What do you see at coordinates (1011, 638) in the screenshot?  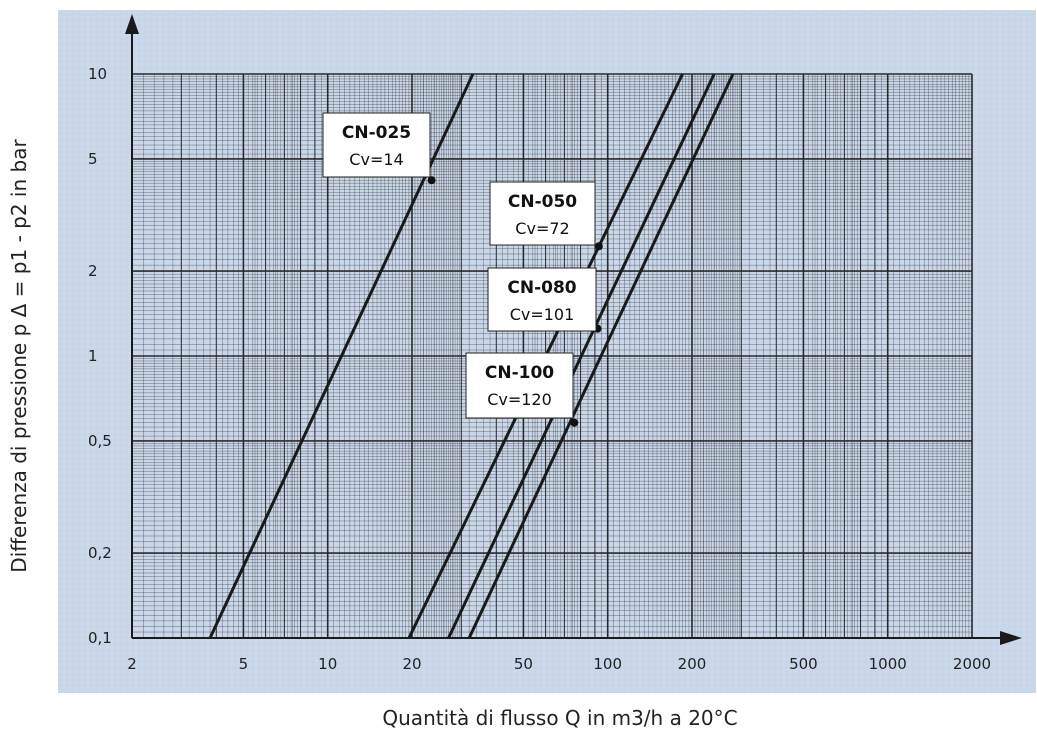 I see `x-axis-arrow` at bounding box center [1011, 638].